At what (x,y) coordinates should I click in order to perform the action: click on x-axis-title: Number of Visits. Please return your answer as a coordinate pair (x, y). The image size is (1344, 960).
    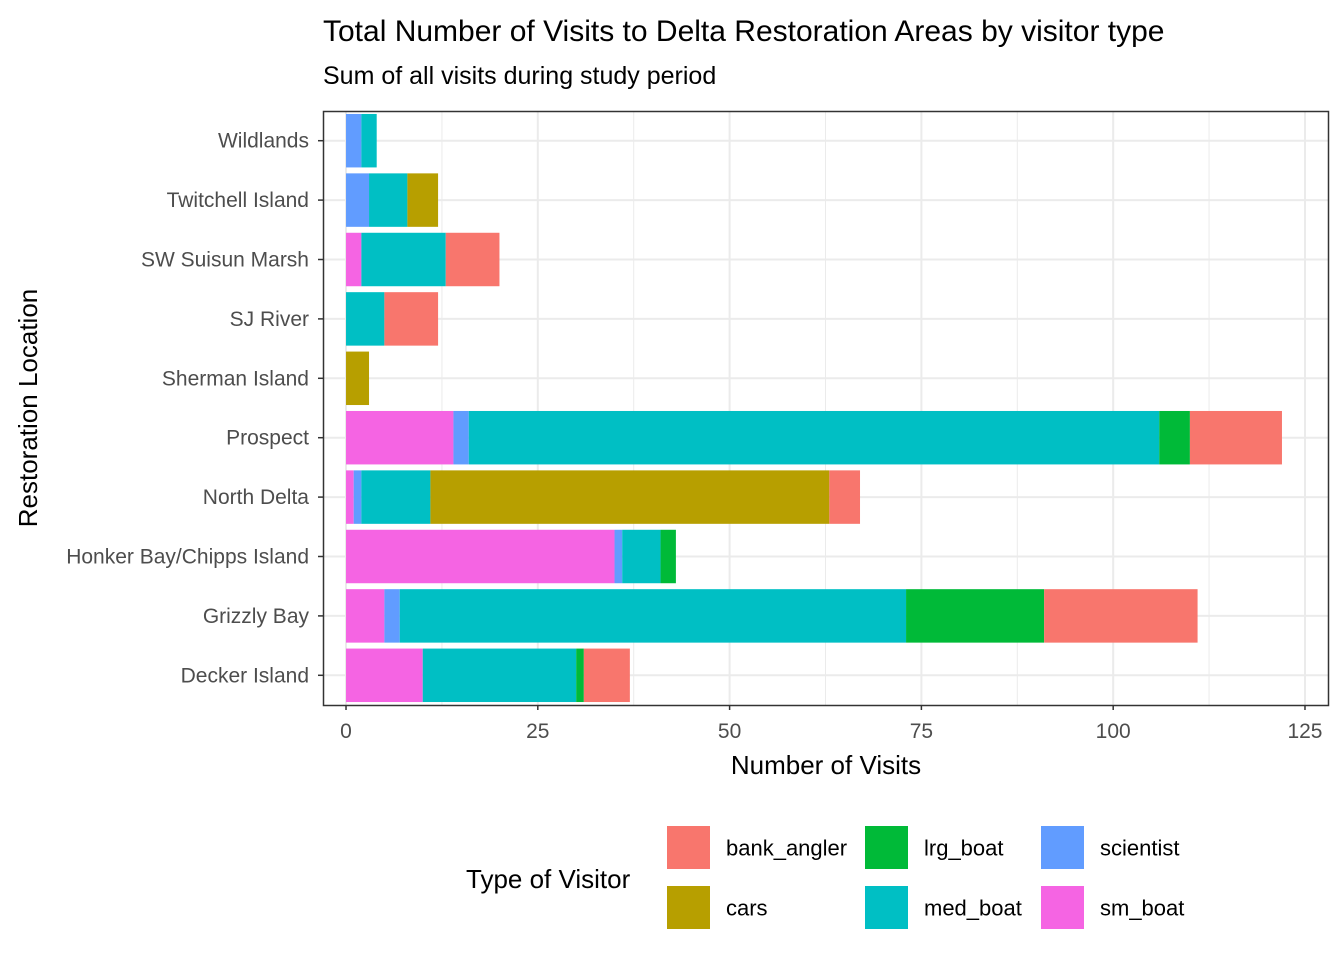
    Looking at the image, I should click on (826, 765).